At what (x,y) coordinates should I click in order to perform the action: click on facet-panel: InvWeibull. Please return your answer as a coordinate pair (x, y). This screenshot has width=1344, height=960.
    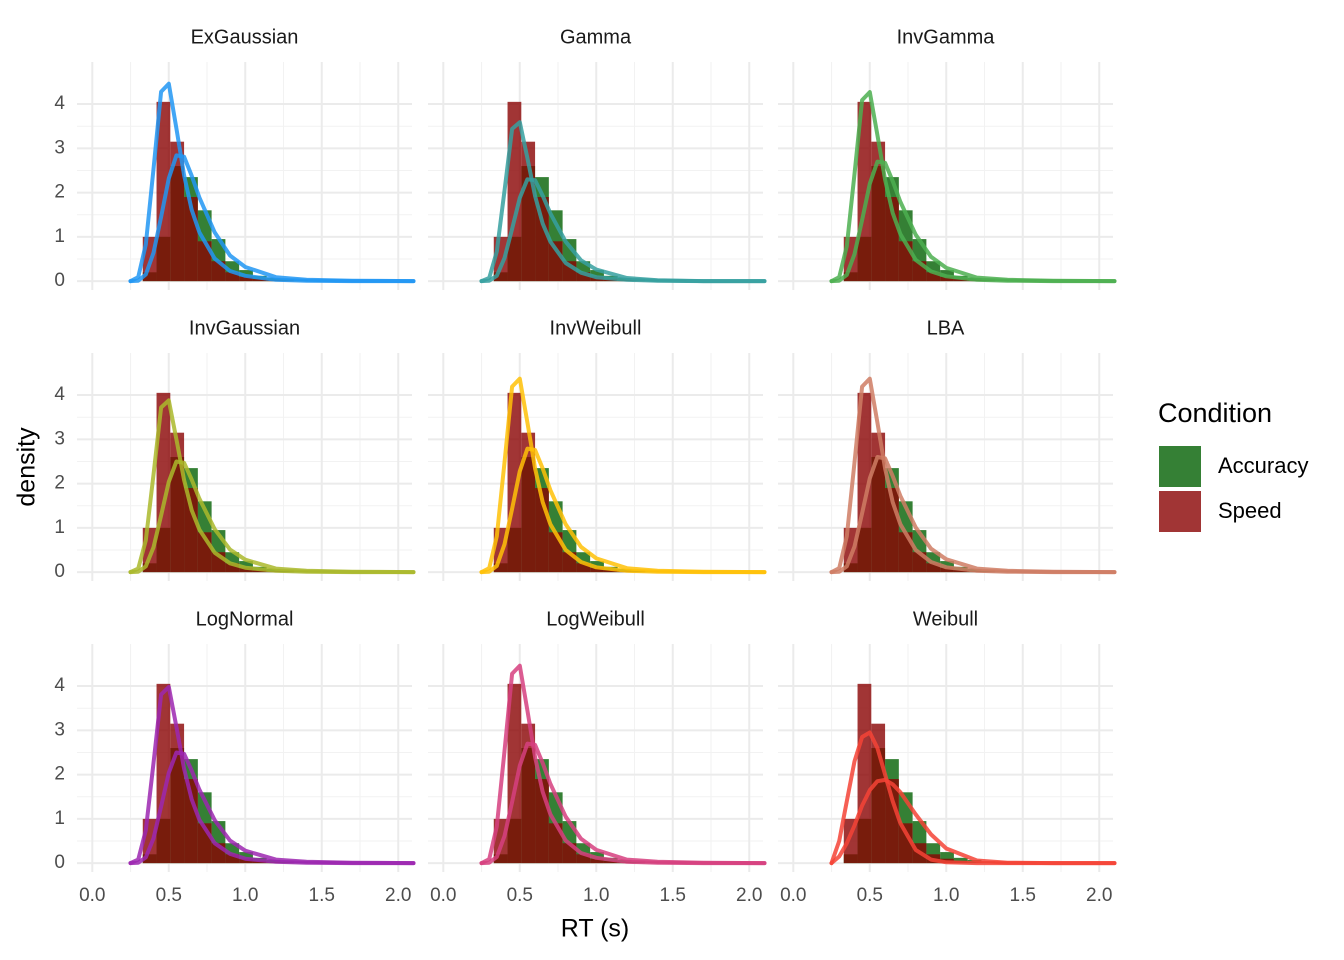
    Looking at the image, I should click on (597, 449).